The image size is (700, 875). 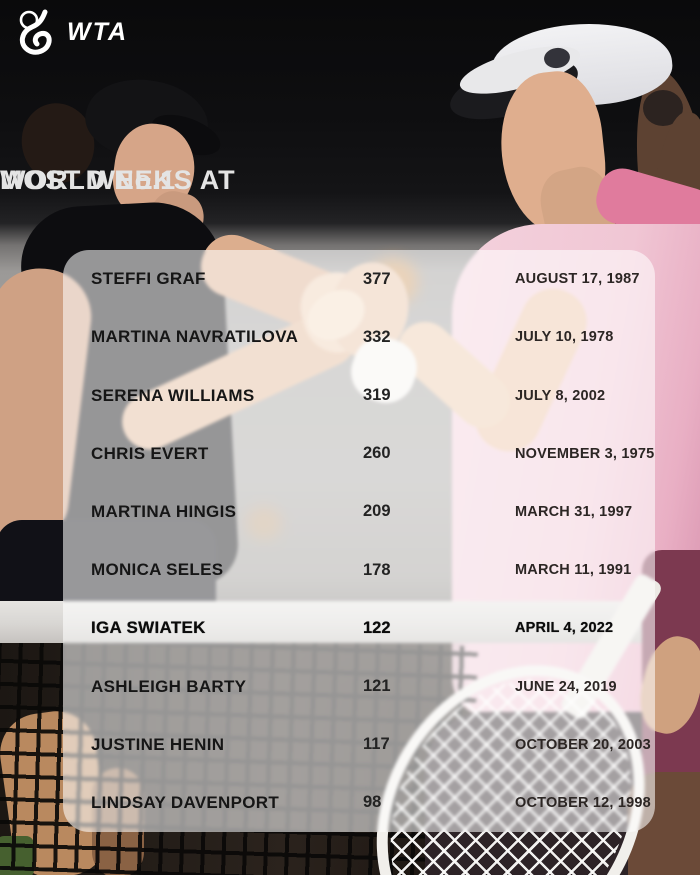 What do you see at coordinates (372, 802) in the screenshot?
I see `weeks-value: 98` at bounding box center [372, 802].